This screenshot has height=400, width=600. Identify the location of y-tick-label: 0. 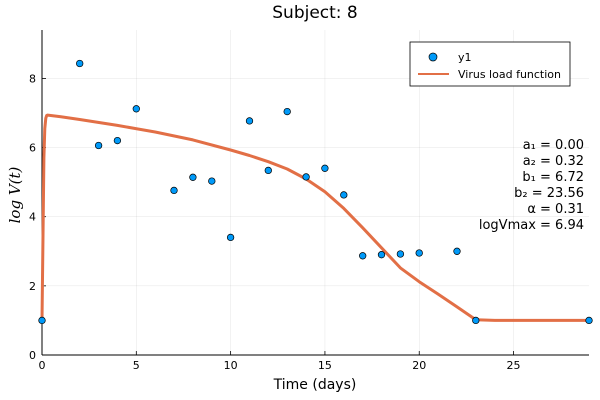
(32, 355).